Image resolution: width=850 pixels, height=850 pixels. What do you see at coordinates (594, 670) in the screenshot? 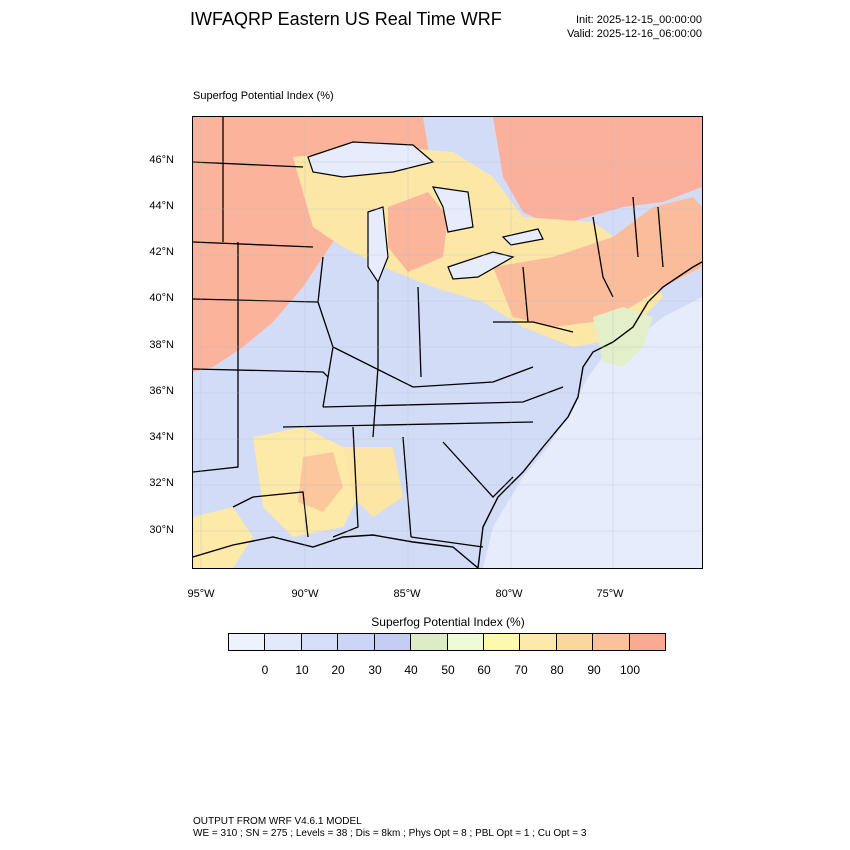
I see `colorbar-label: 90` at bounding box center [594, 670].